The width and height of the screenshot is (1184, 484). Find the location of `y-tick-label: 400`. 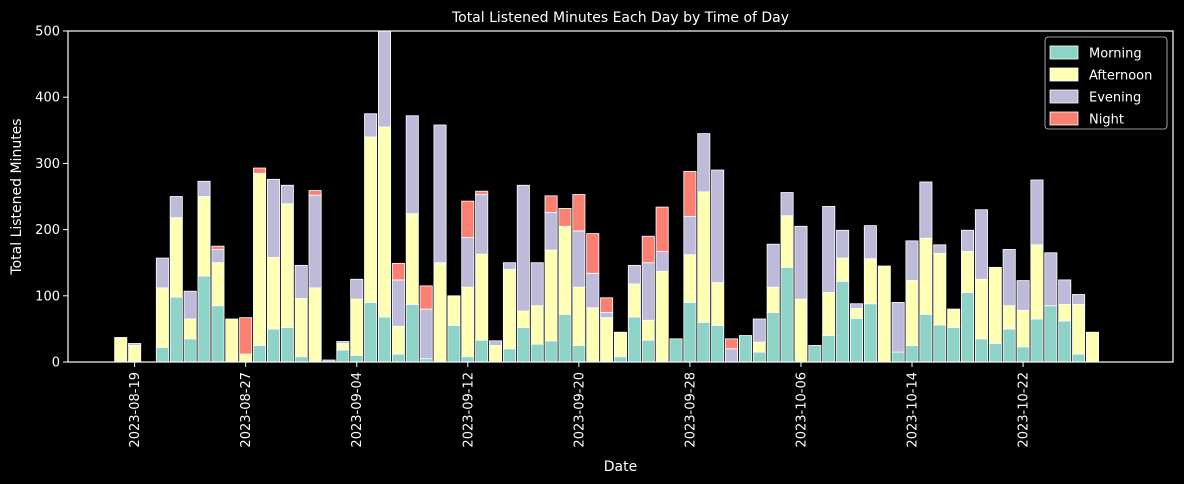

y-tick-label: 400 is located at coordinates (47, 98).